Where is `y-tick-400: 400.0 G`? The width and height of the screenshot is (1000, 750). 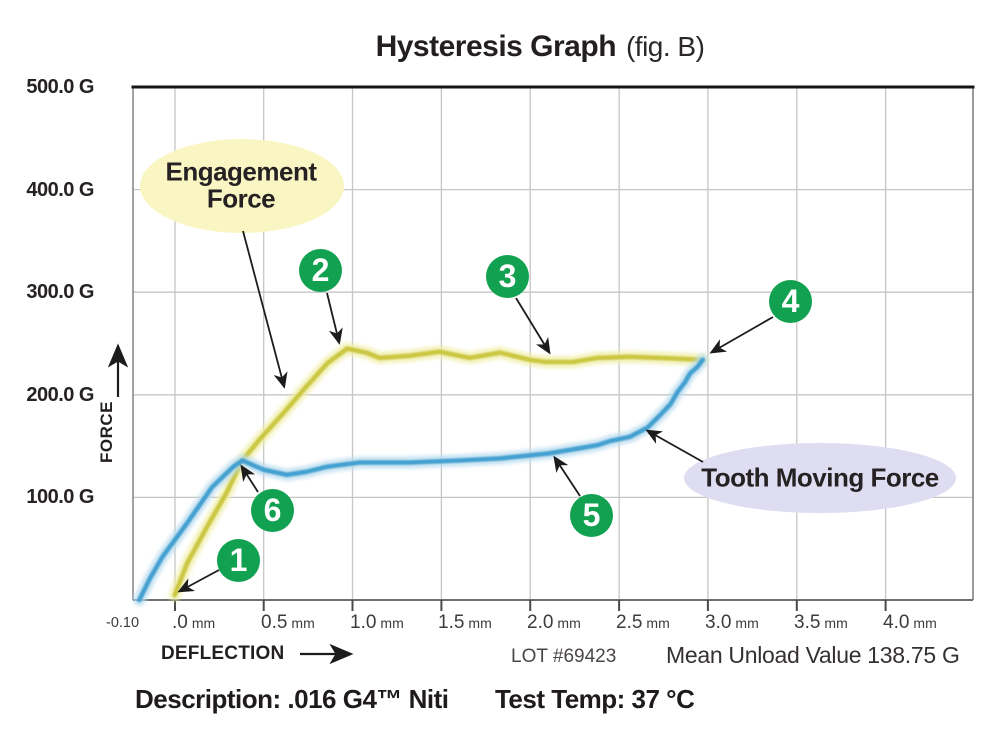 y-tick-400: 400.0 G is located at coordinates (60, 190).